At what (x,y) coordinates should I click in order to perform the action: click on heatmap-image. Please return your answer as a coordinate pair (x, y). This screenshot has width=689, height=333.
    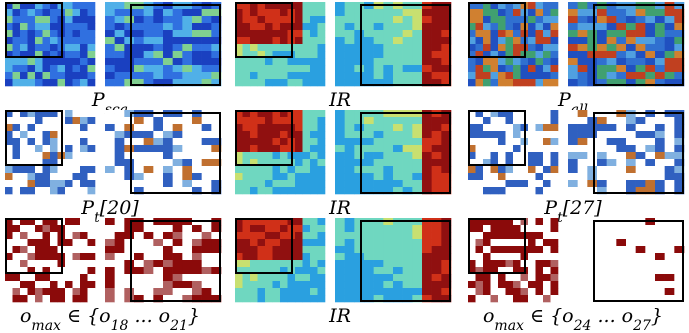
    Looking at the image, I should click on (163, 44).